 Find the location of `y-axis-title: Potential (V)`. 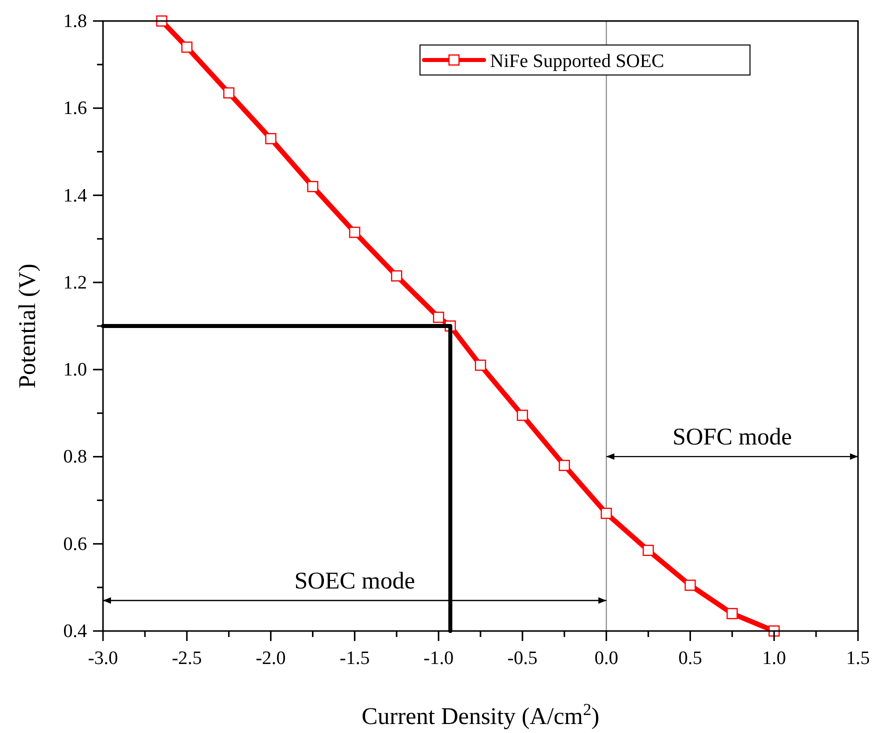

y-axis-title: Potential (V) is located at coordinates (28, 326).